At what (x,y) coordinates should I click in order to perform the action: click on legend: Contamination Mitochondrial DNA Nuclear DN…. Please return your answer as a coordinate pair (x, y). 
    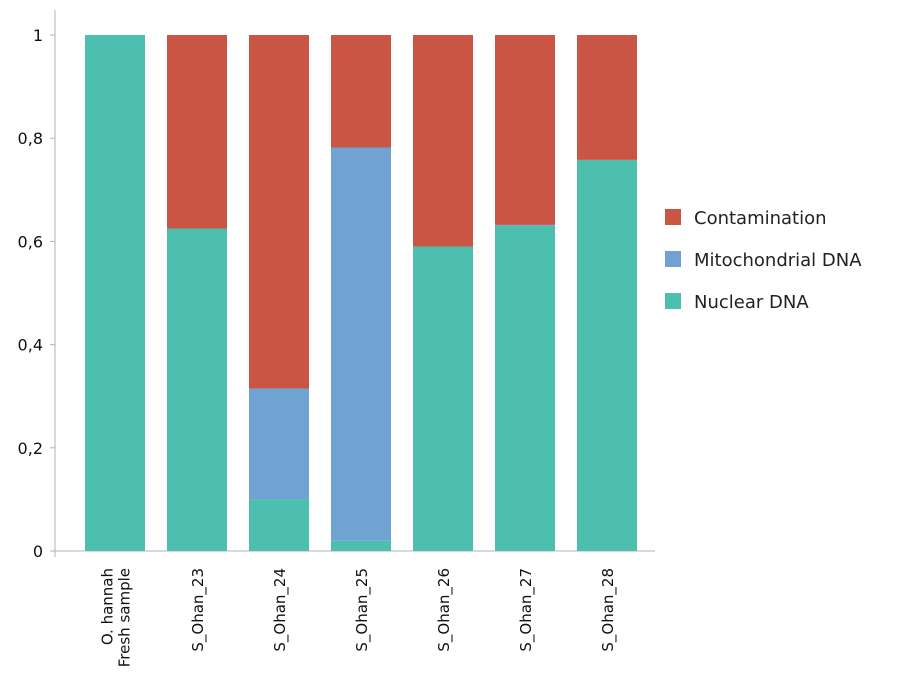
    Looking at the image, I should click on (763, 260).